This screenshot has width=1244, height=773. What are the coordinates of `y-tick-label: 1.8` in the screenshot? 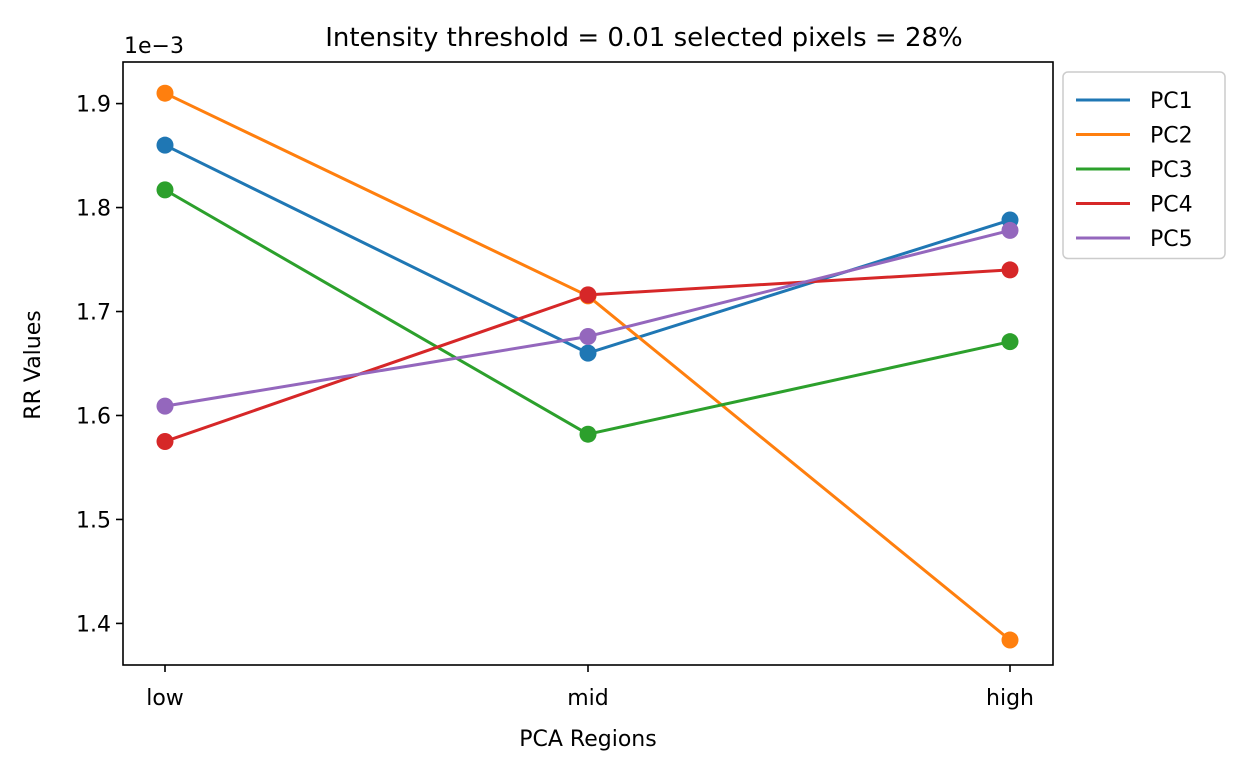 It's located at (93, 209).